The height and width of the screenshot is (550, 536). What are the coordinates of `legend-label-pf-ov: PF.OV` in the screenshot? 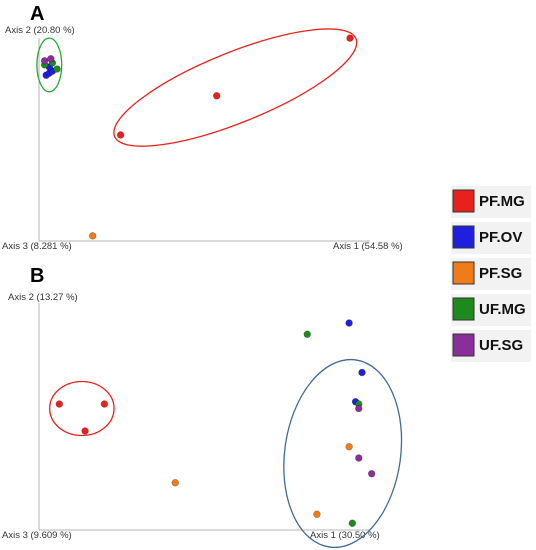 It's located at (500, 237).